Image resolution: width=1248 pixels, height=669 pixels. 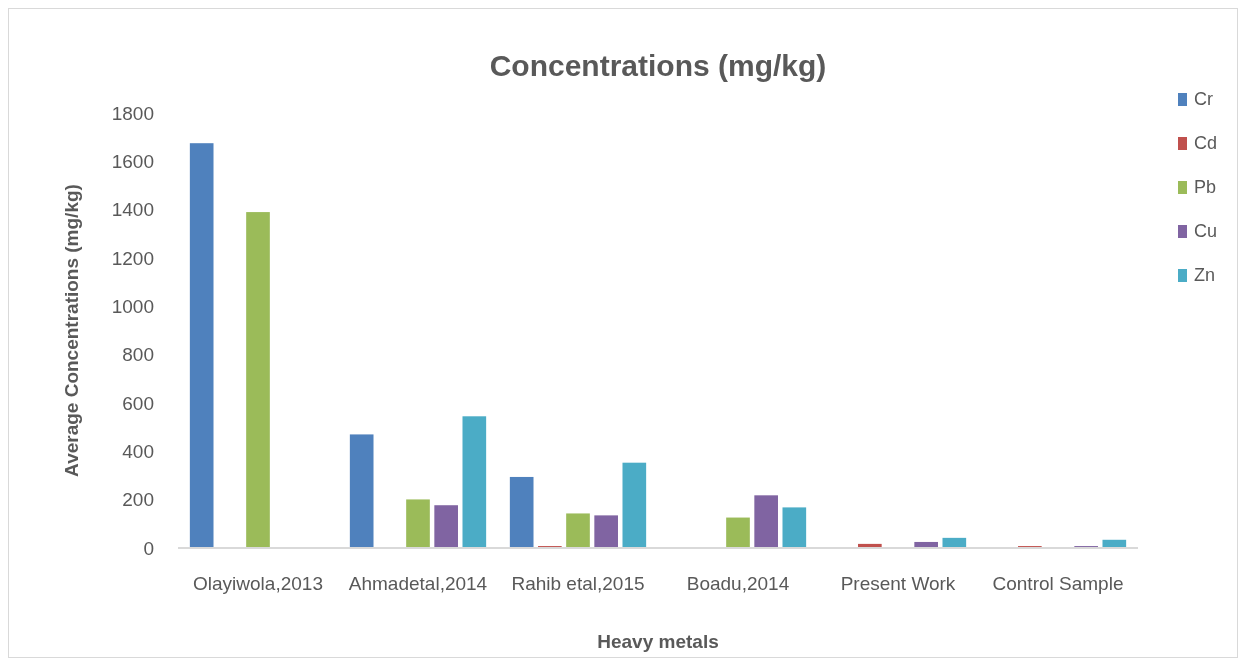 What do you see at coordinates (578, 583) in the screenshot?
I see `x-tick-label: Rahib etal,2015` at bounding box center [578, 583].